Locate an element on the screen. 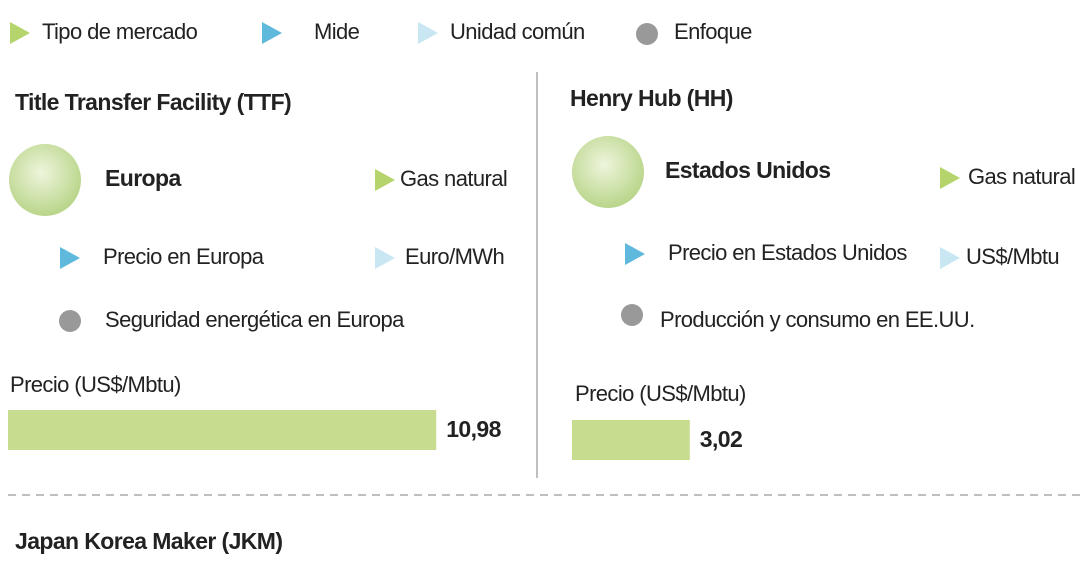  panel-title: Title Transfer Facility (TTF) is located at coordinates (153, 102).